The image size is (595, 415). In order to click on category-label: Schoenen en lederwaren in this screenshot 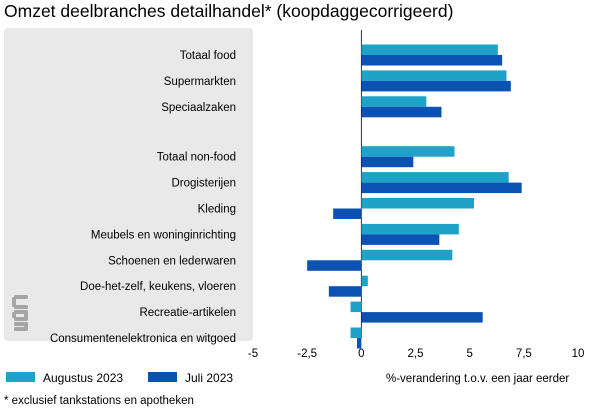, I will do `click(172, 261)`.